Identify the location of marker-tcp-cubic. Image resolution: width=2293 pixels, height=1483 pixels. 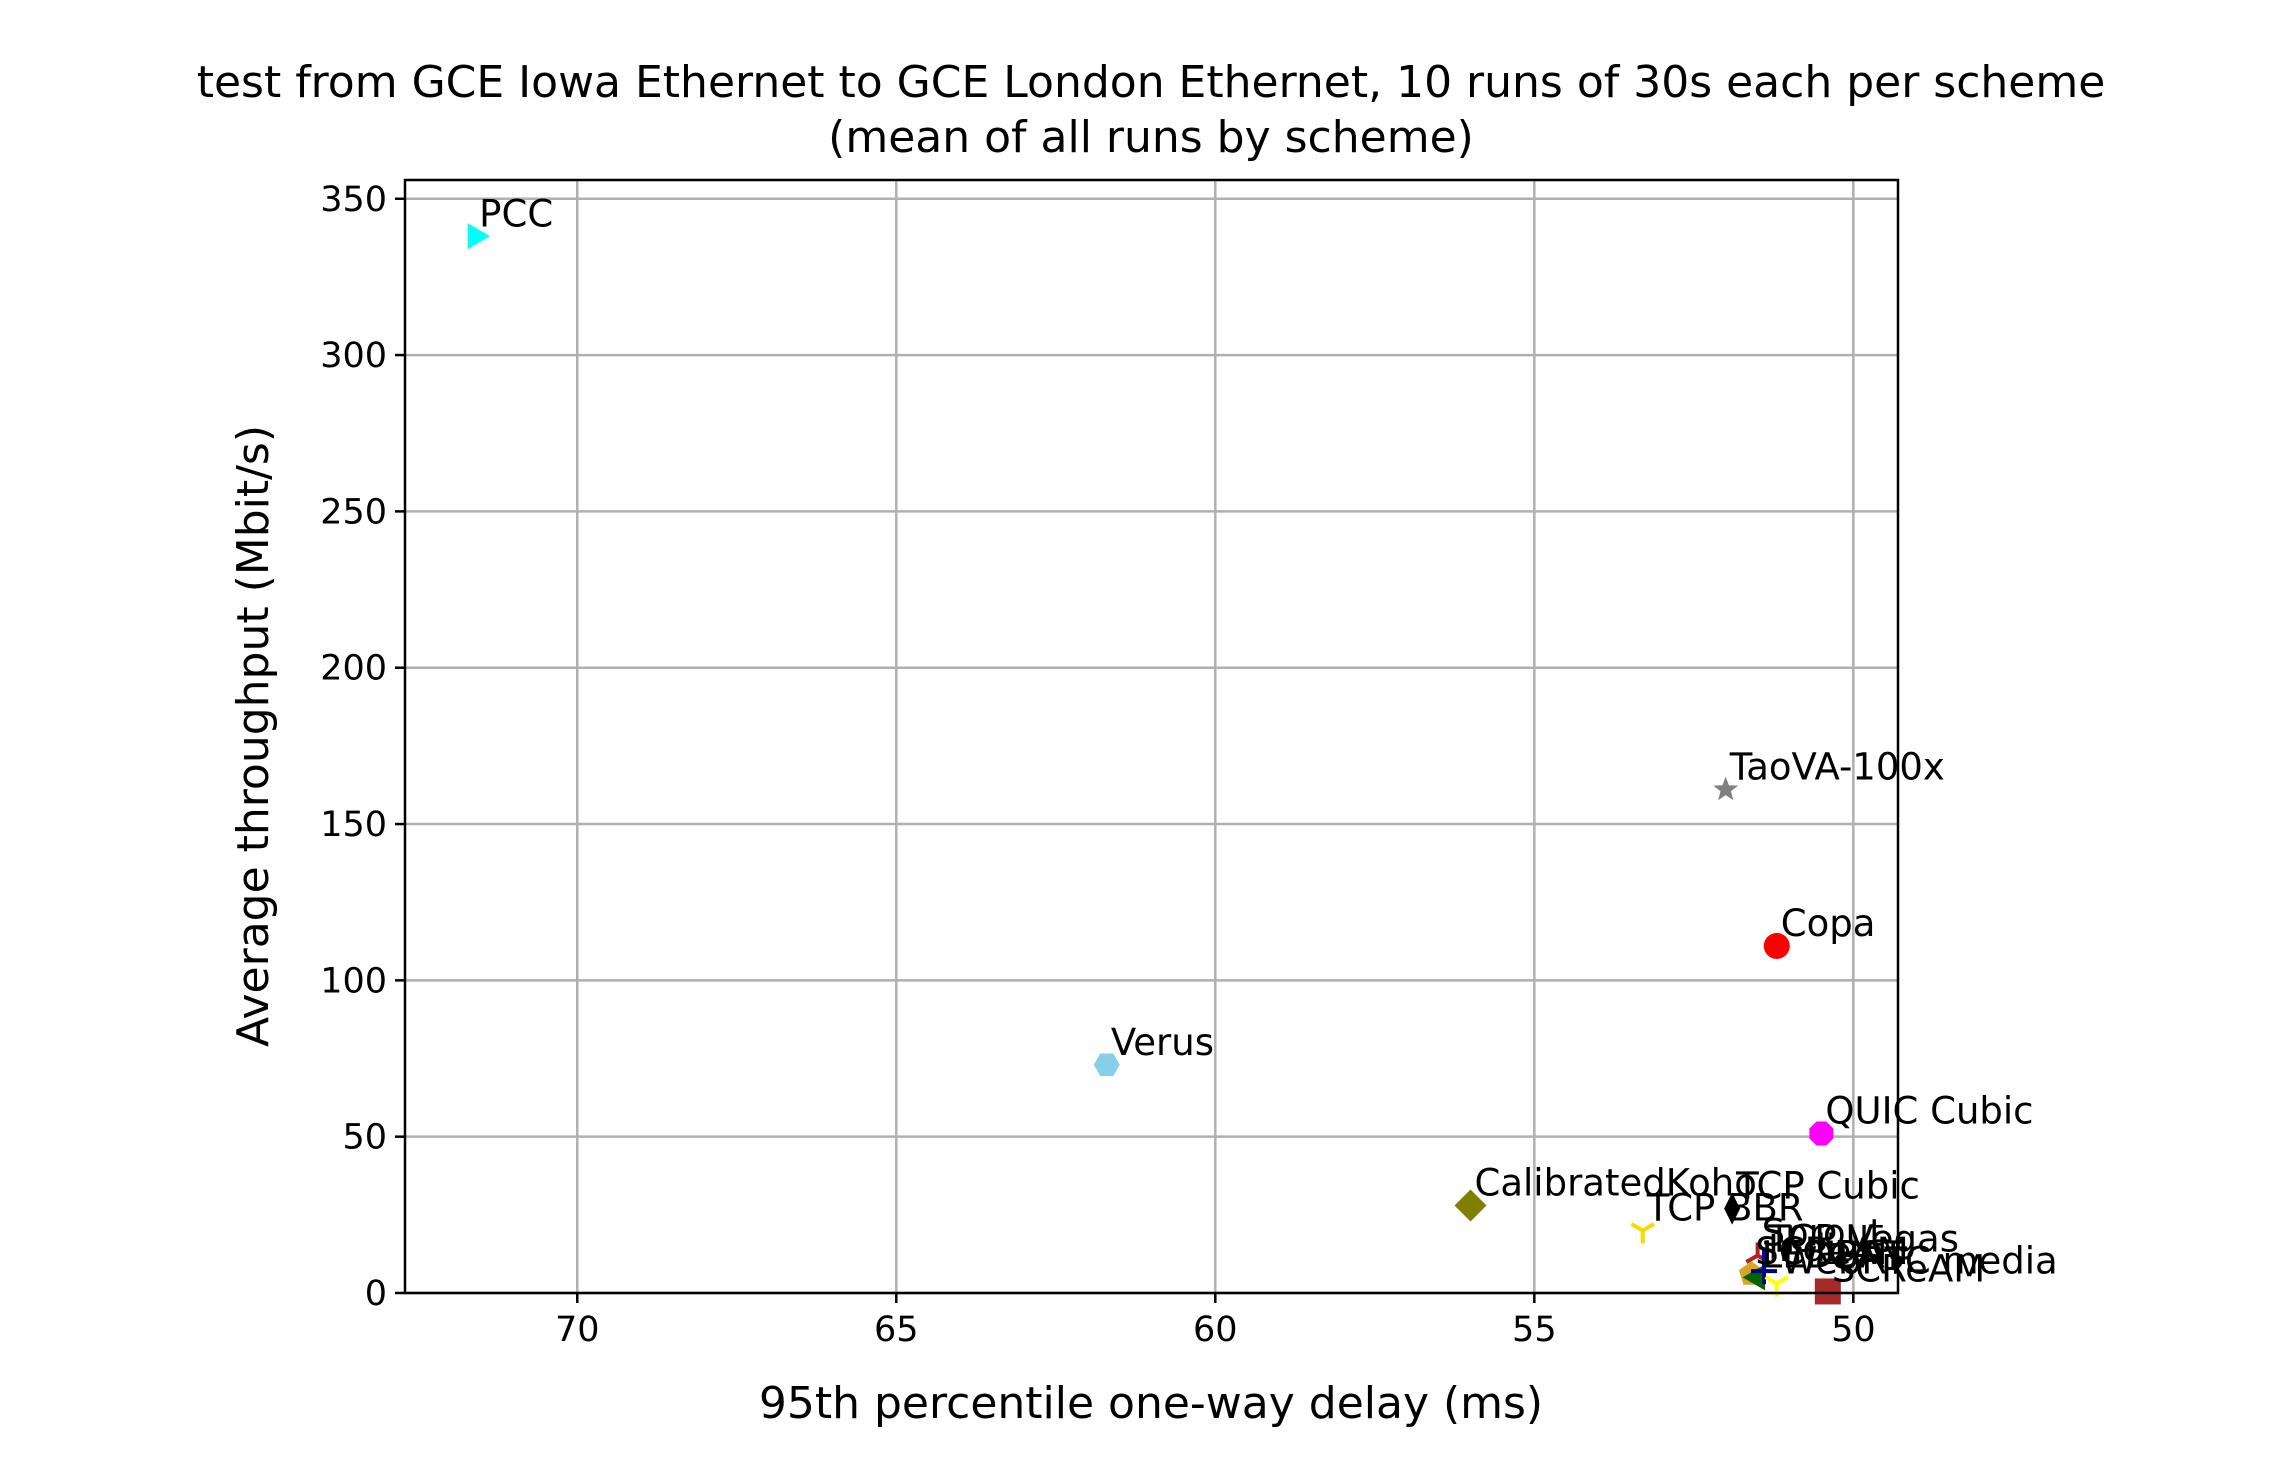
(1732, 1208).